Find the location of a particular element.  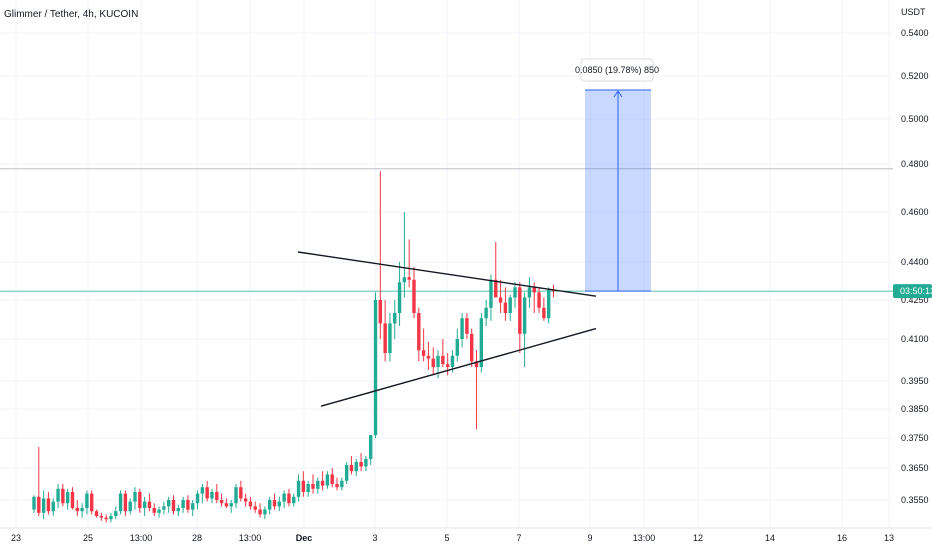

current-price-marker: 03:50:13 is located at coordinates (912, 291).